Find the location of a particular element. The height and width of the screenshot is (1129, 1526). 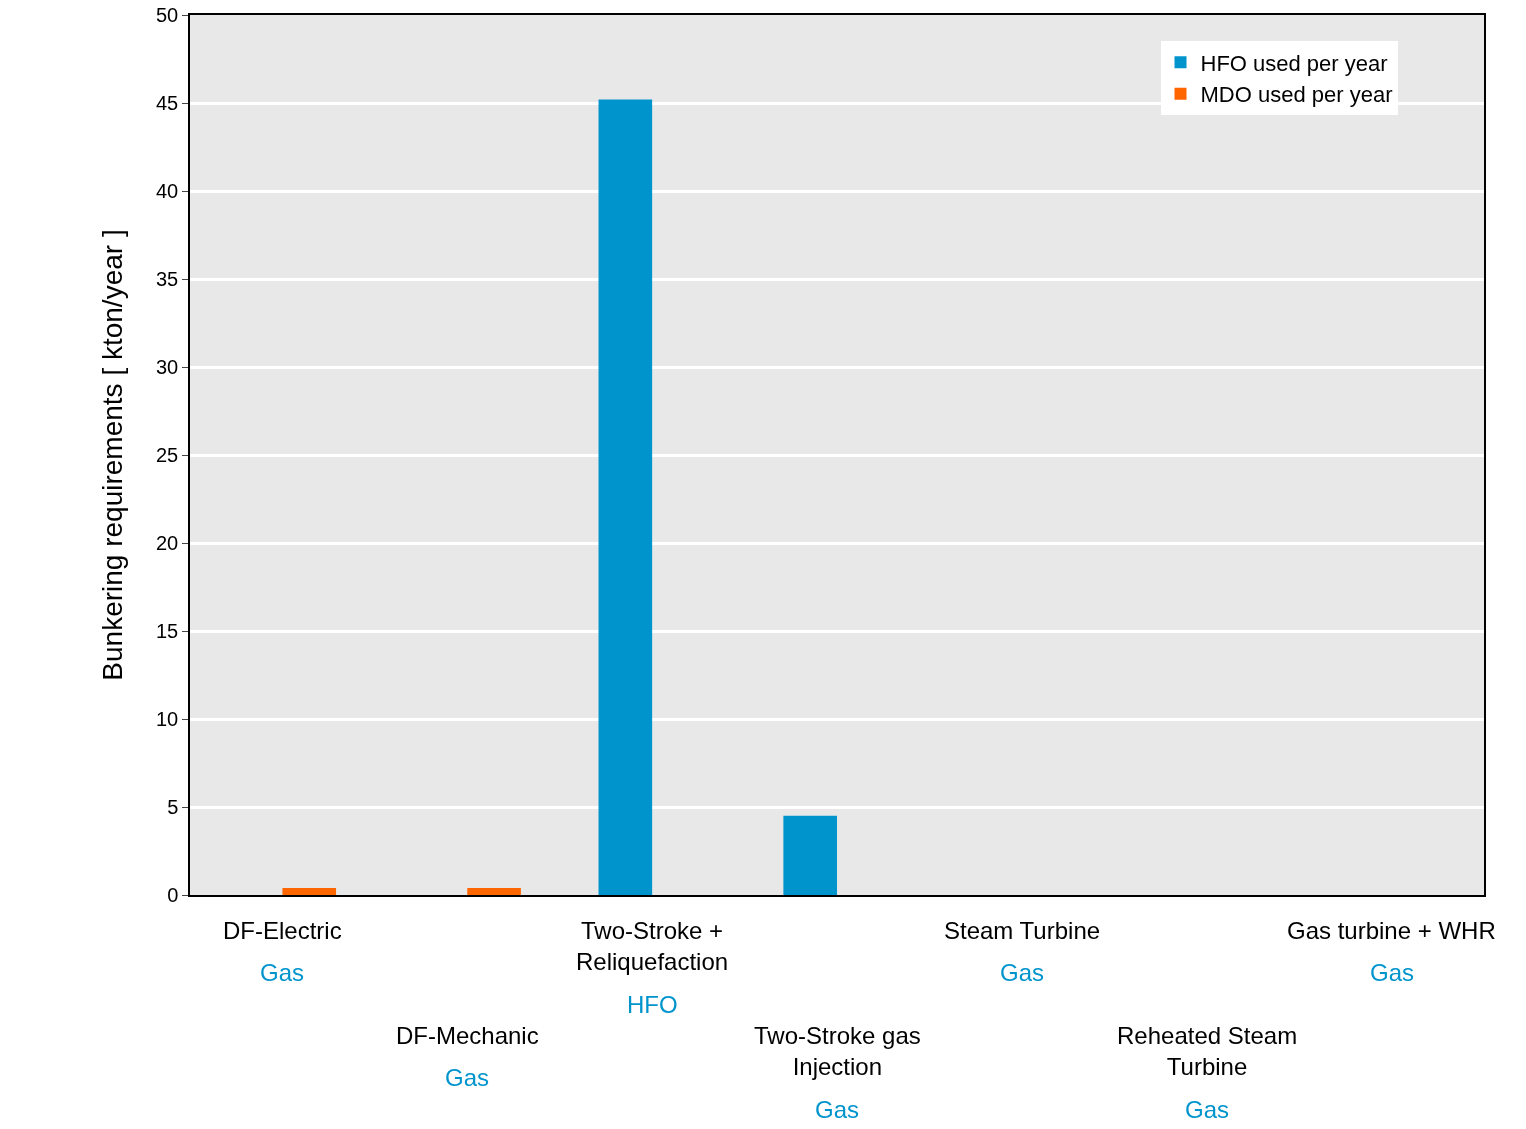

y-tick-label: 40 is located at coordinates (167, 191).